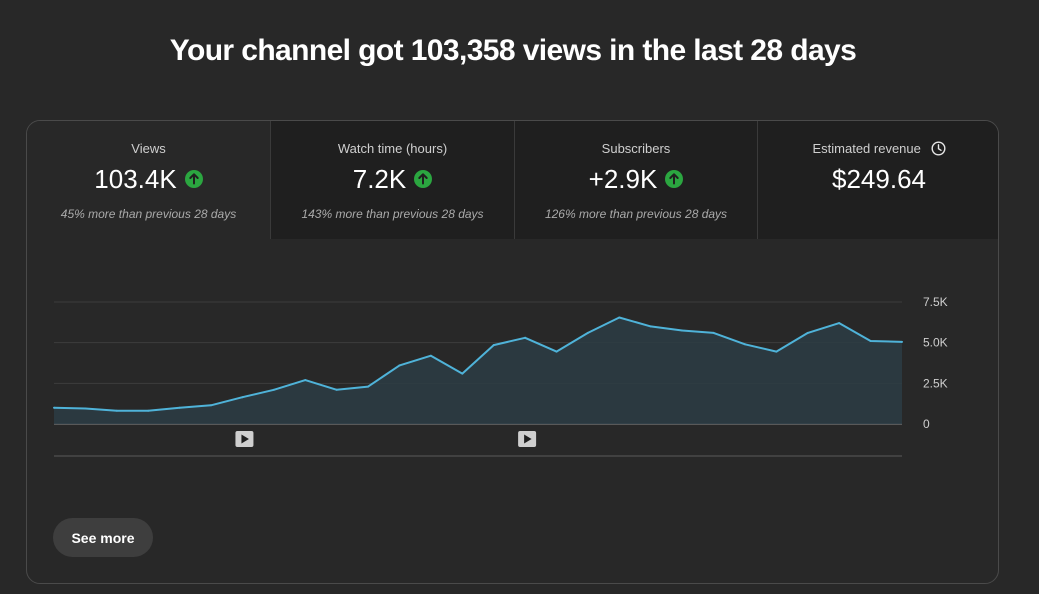 The height and width of the screenshot is (594, 1039). I want to click on metric-note: 45% more than previous 28 days, so click(148, 214).